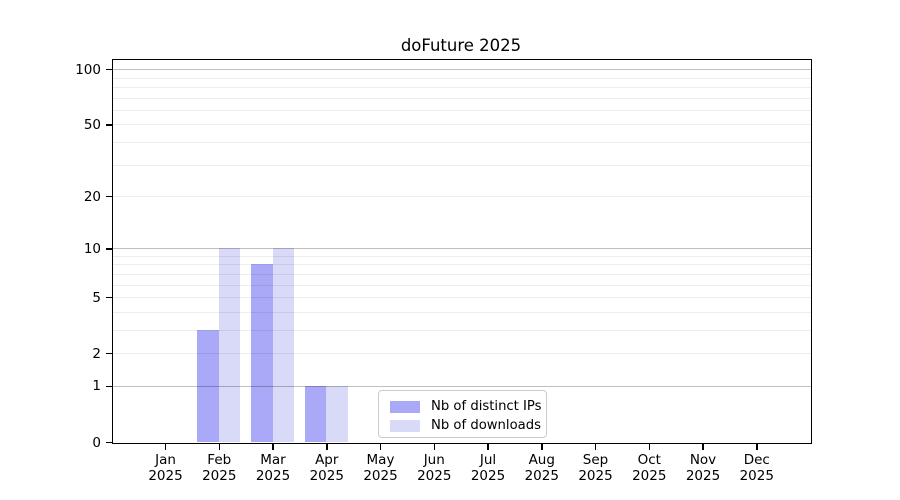  What do you see at coordinates (92, 124) in the screenshot?
I see `y-tick-label: 50` at bounding box center [92, 124].